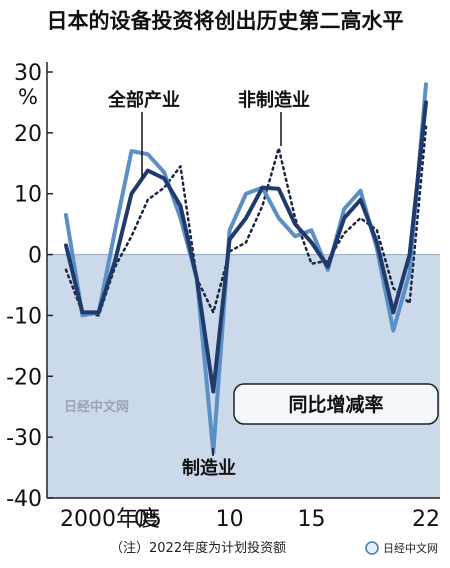  Describe the element at coordinates (148, 519) in the screenshot. I see `x-tick-label: 05` at that location.